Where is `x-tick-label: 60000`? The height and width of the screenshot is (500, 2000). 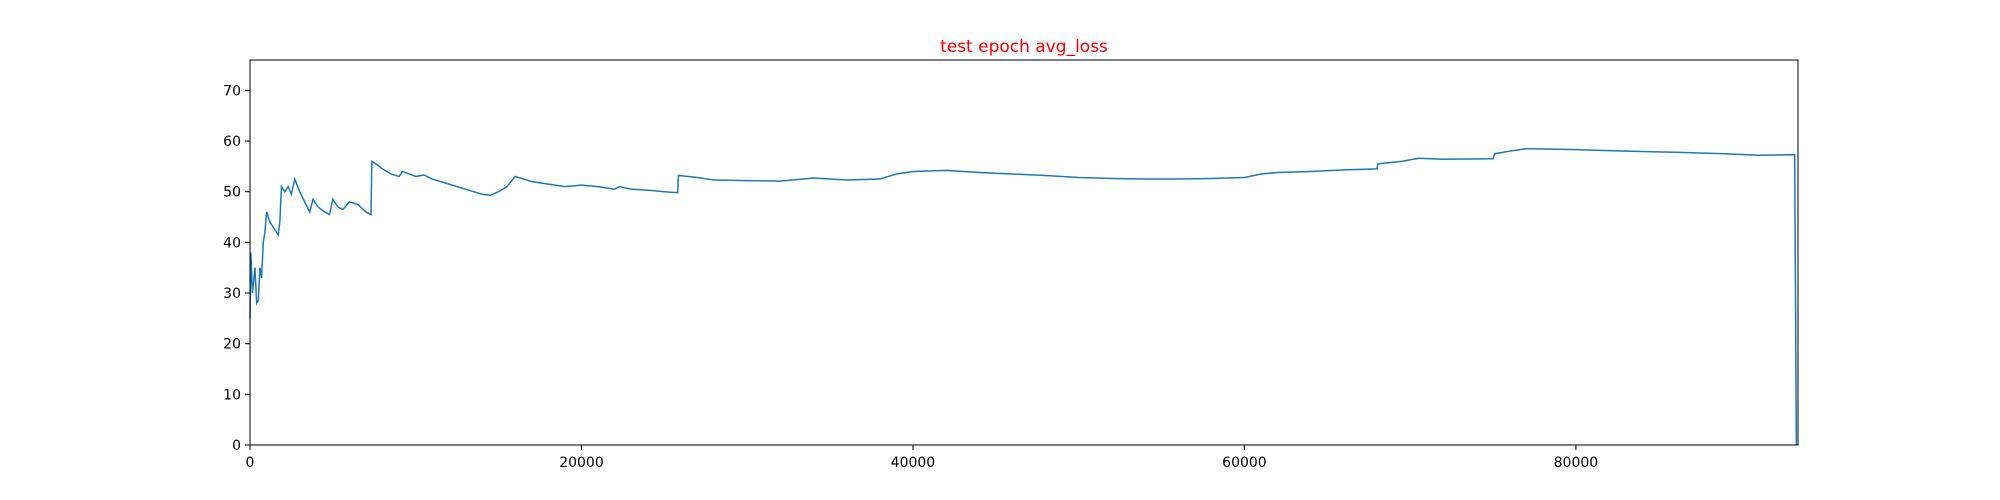
x-tick-label: 60000 is located at coordinates (1244, 463).